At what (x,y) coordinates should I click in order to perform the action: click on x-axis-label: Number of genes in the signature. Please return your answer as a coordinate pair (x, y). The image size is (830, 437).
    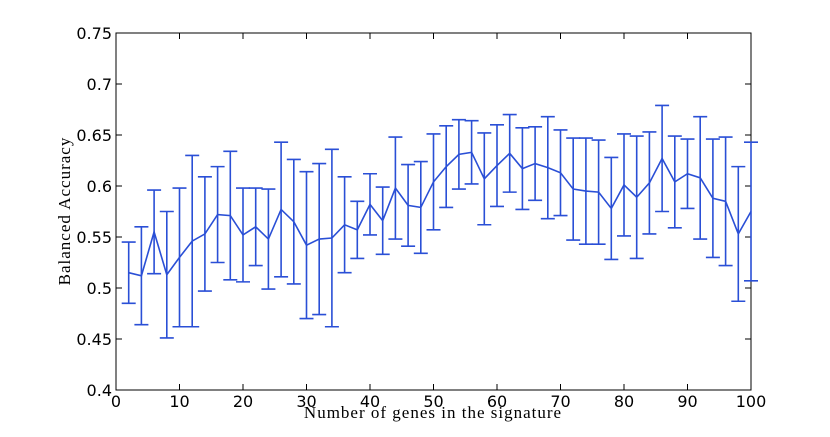
    Looking at the image, I should click on (433, 412).